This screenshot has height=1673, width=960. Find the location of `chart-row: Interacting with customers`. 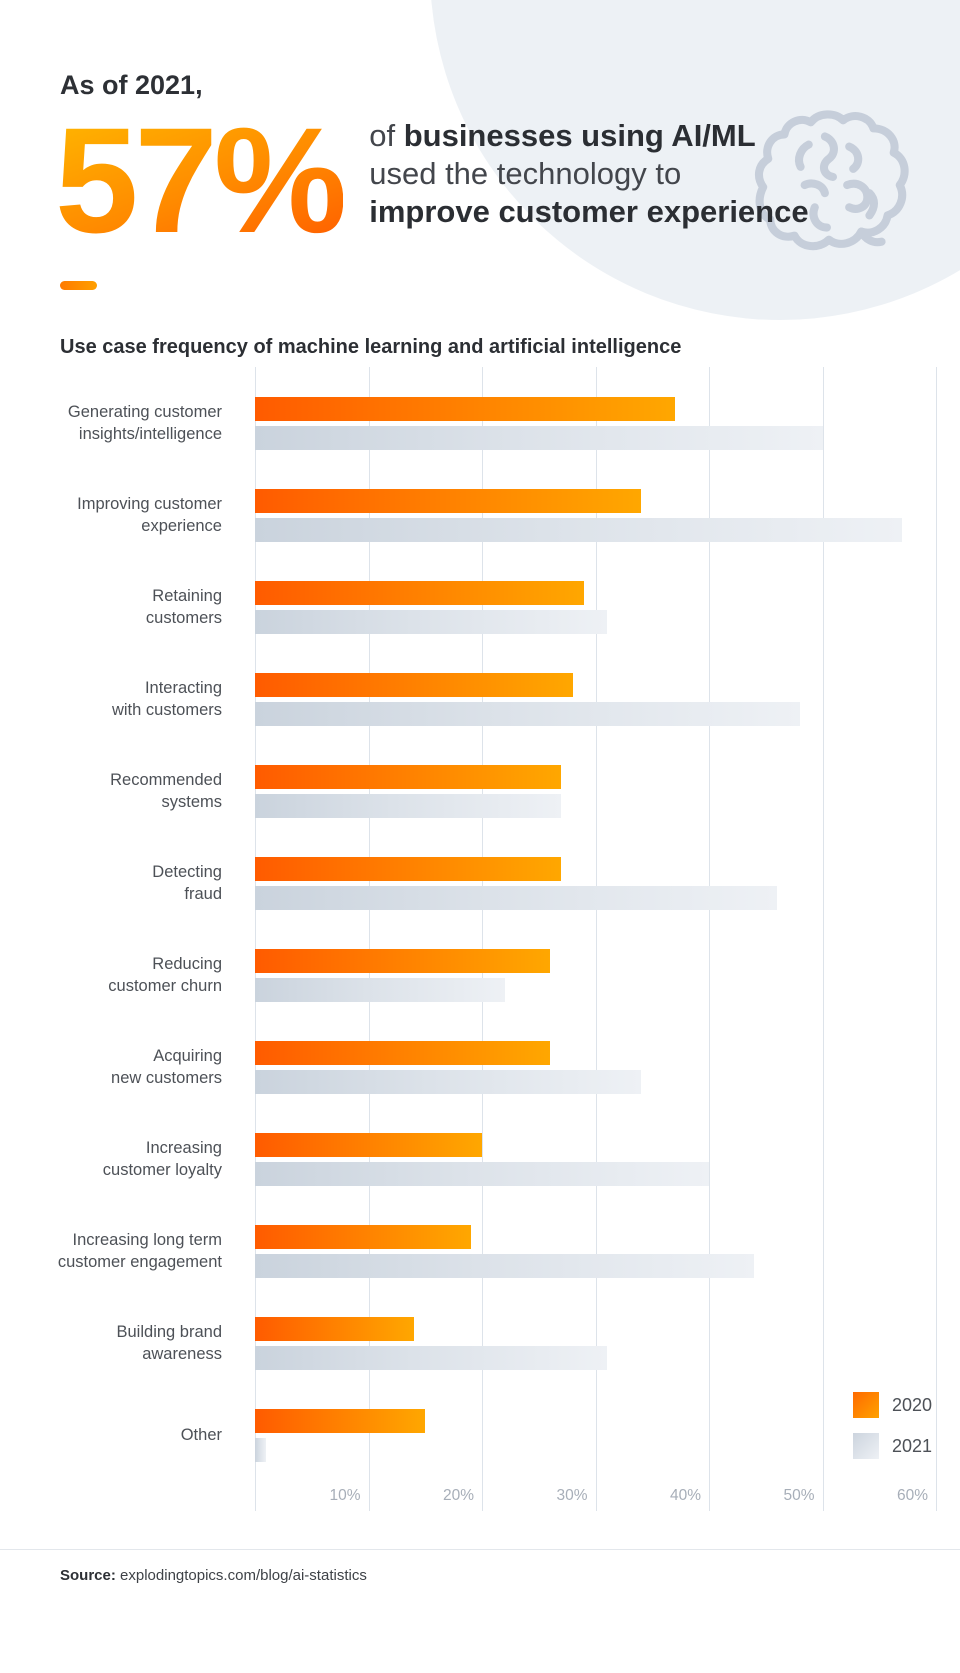

chart-row: Interacting with customers is located at coordinates (468, 699).